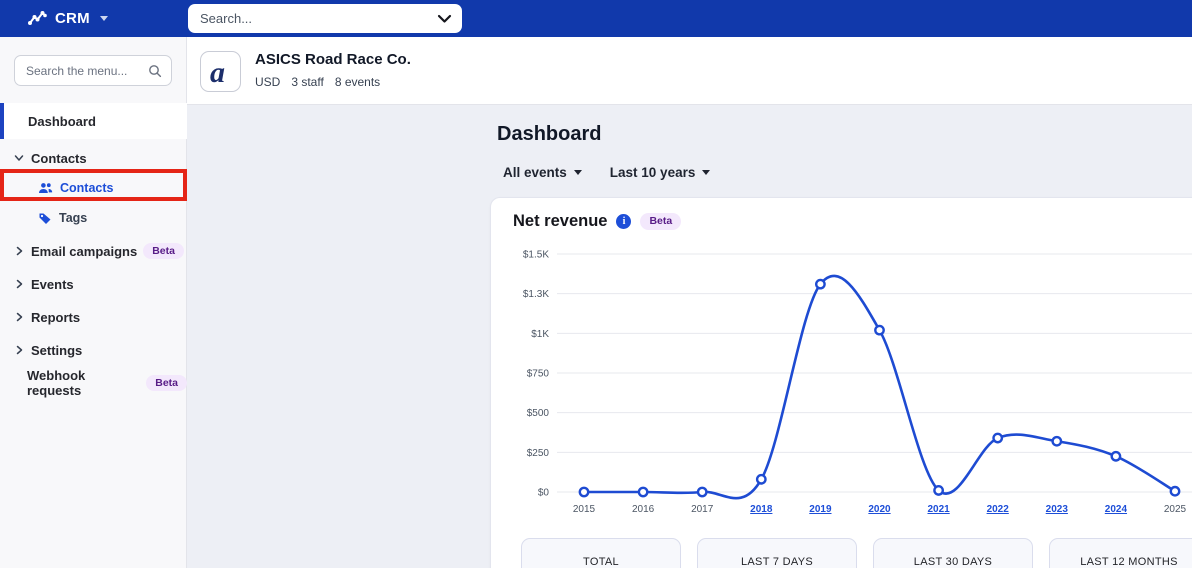 The height and width of the screenshot is (568, 1192). What do you see at coordinates (702, 509) in the screenshot?
I see `x-axis-year-label: 2017` at bounding box center [702, 509].